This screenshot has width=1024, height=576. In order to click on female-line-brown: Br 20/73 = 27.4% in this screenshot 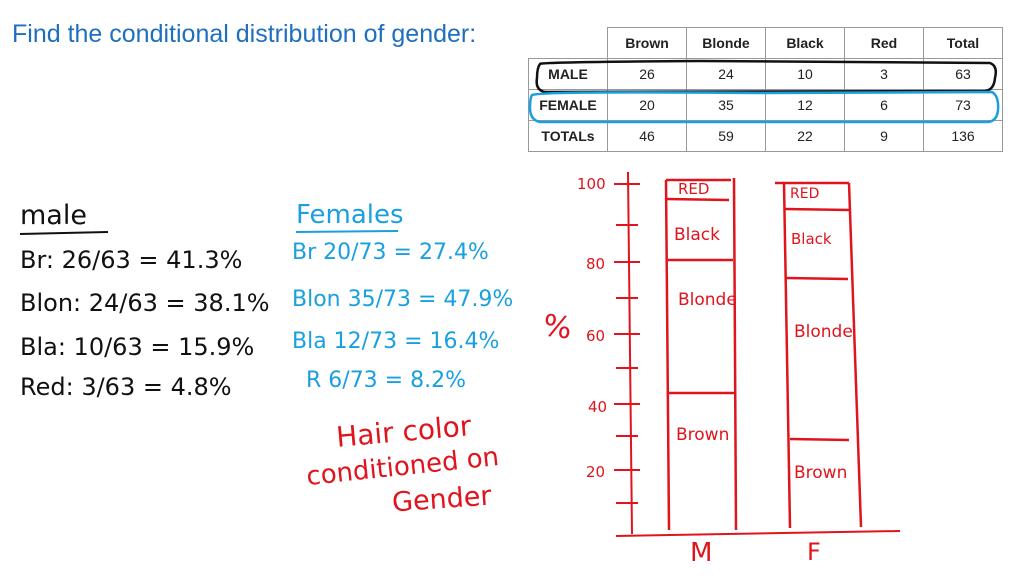, I will do `click(390, 252)`.